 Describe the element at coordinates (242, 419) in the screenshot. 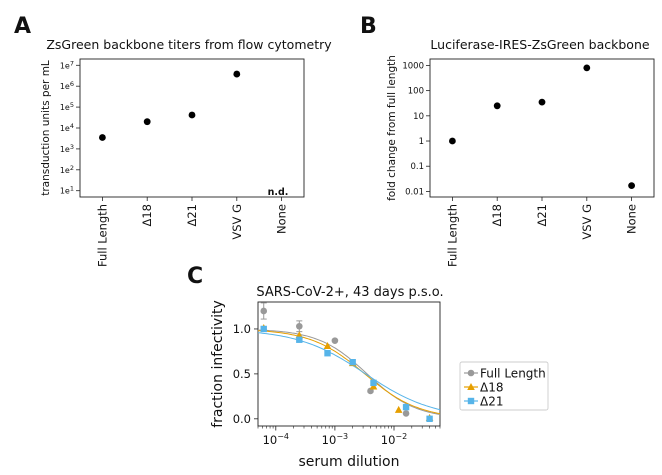

I see `y-tick-label: 0.0` at that location.